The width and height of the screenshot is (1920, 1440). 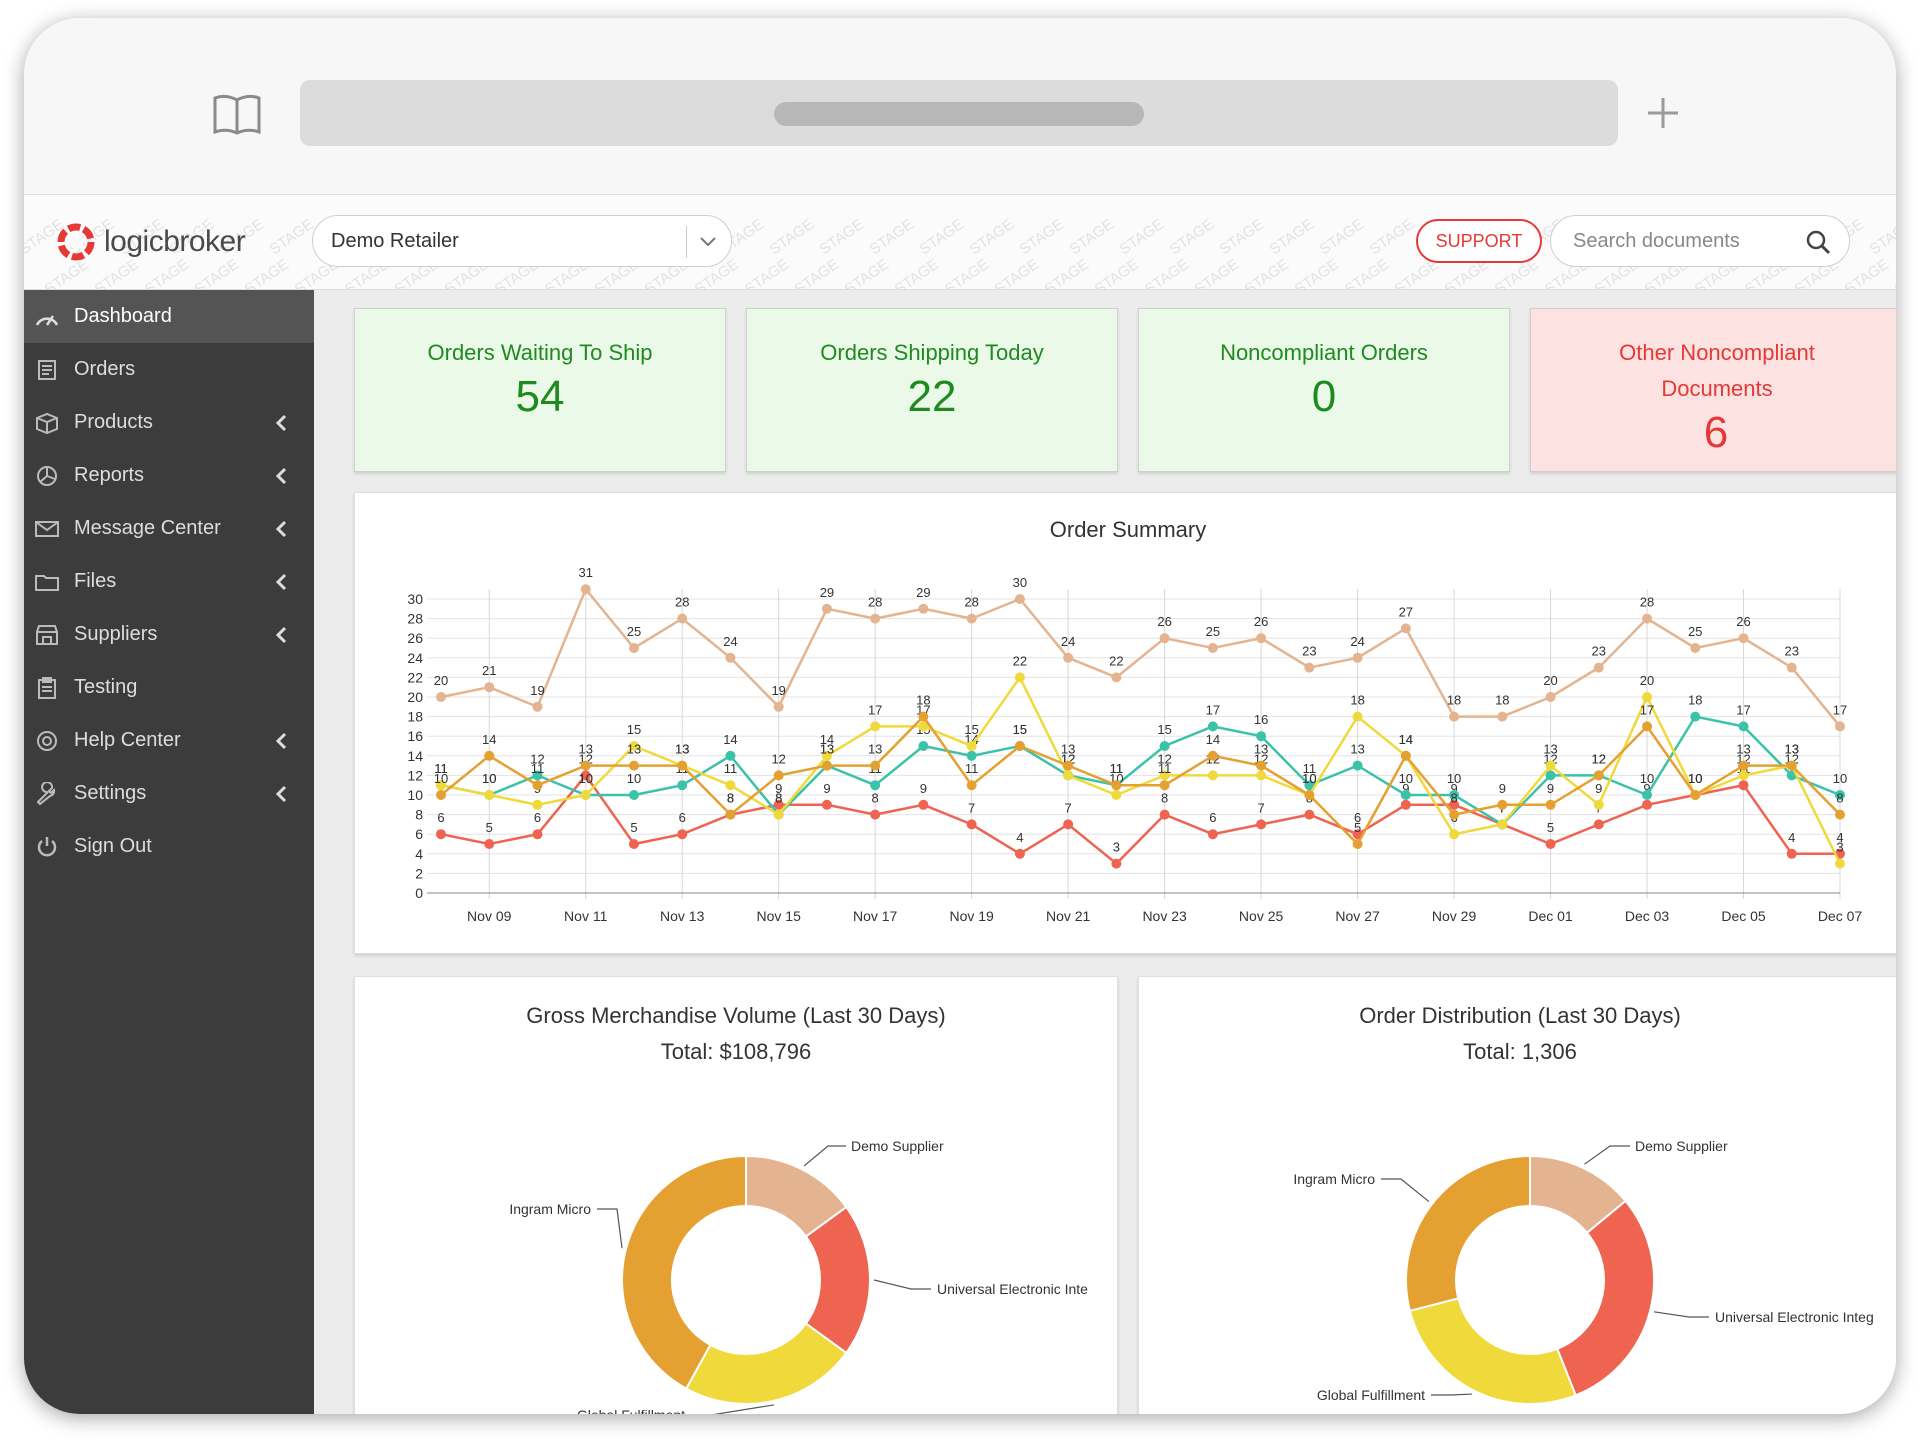 I want to click on sidebar-item-suppliers: Suppliers, so click(x=169, y=634).